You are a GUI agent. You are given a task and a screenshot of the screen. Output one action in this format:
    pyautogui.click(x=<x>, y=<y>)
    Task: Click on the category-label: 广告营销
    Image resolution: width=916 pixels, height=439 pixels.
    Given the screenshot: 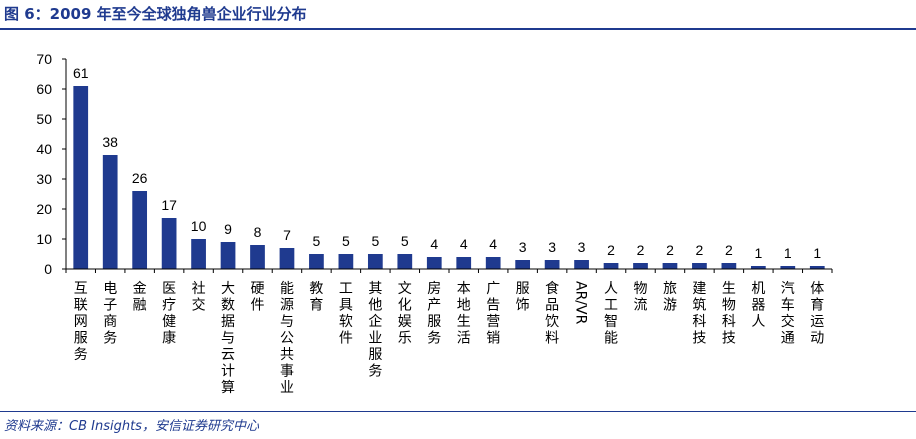 What is the action you would take?
    pyautogui.click(x=493, y=314)
    